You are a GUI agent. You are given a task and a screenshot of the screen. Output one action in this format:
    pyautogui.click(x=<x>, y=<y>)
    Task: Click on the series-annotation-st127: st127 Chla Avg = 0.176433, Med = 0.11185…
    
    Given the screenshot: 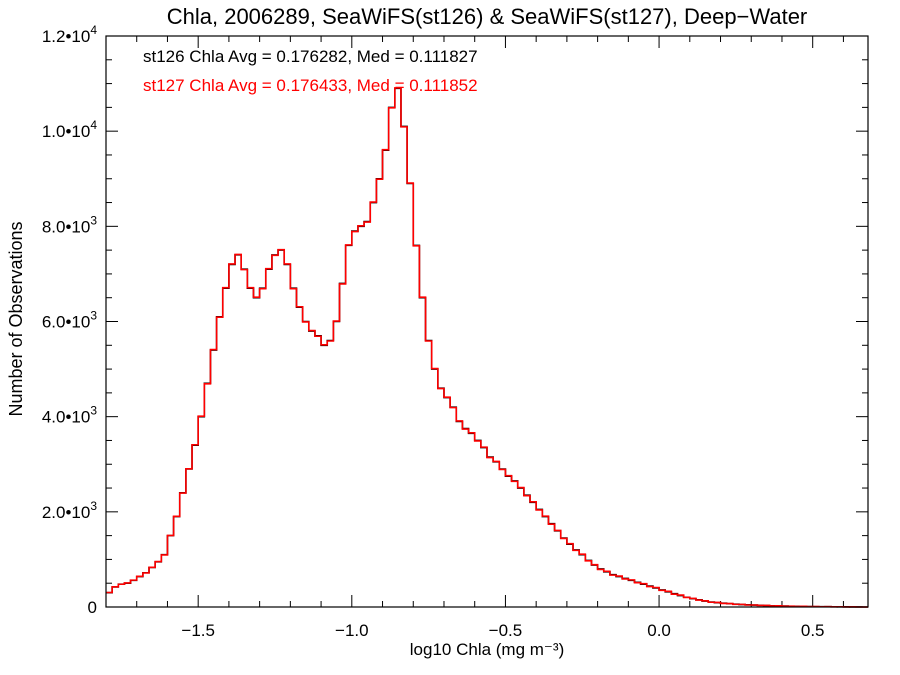 What is the action you would take?
    pyautogui.click(x=310, y=85)
    